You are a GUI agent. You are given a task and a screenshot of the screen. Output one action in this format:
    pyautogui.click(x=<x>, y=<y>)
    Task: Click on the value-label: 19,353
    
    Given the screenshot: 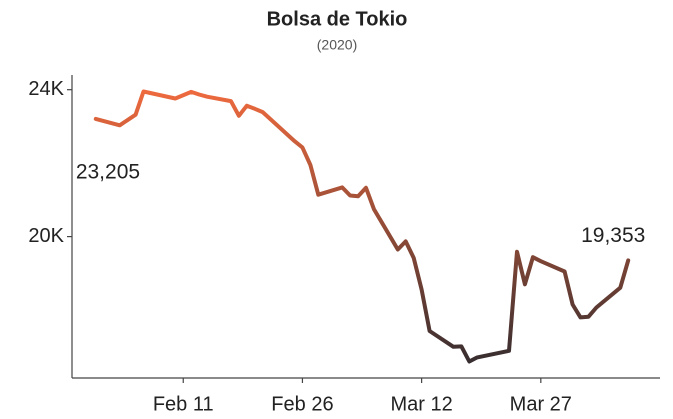 What is the action you would take?
    pyautogui.click(x=613, y=235)
    